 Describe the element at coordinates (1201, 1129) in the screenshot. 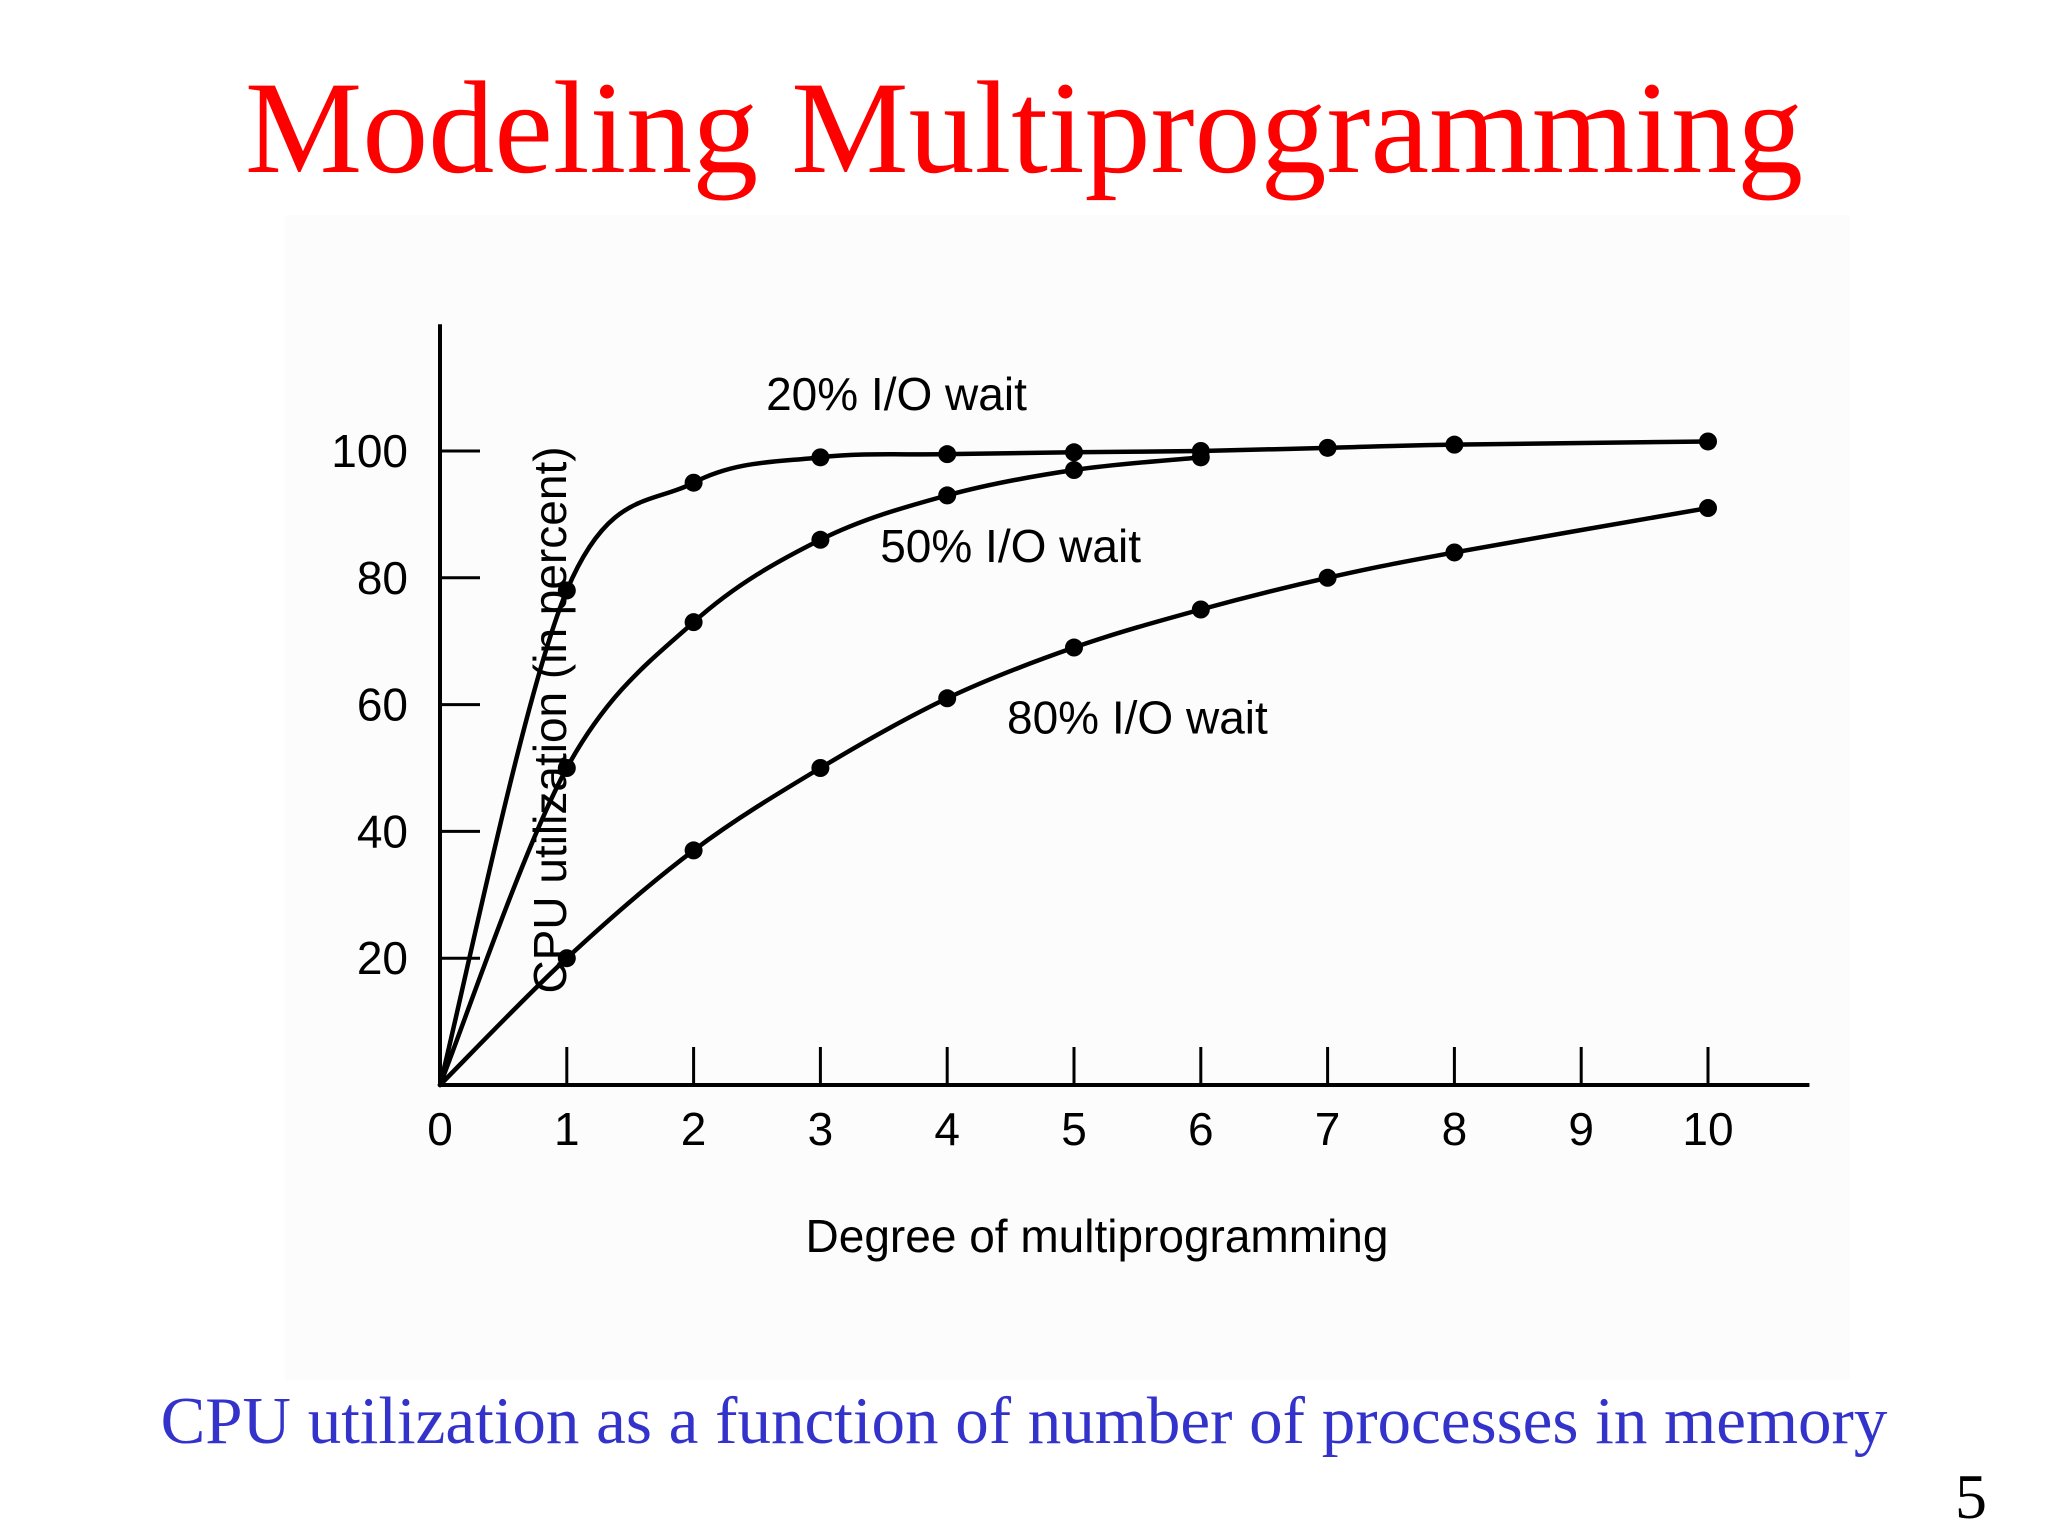

I see `x-tick-label: 6` at that location.